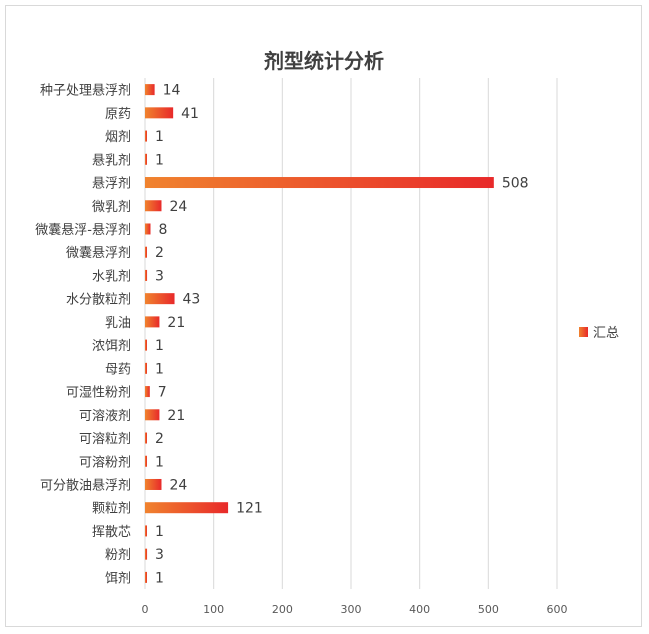 This screenshot has width=649, height=634. I want to click on x-tick-label: 200, so click(282, 609).